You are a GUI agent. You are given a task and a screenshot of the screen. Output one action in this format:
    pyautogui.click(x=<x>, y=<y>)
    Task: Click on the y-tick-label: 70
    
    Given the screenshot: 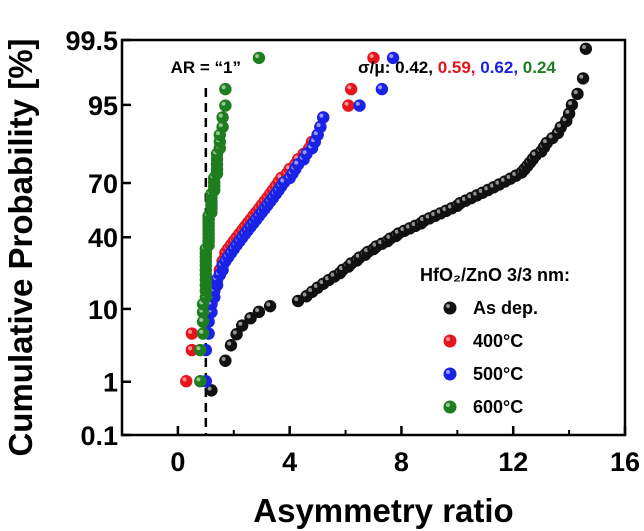 What is the action you would take?
    pyautogui.click(x=103, y=184)
    